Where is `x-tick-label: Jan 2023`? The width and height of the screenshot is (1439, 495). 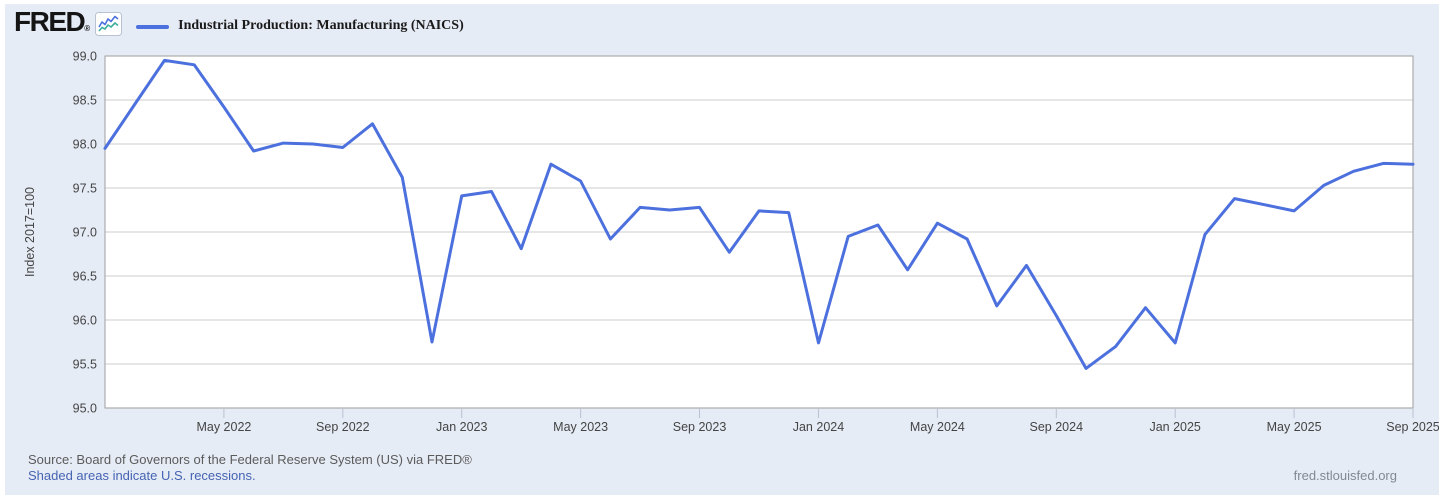
x-tick-label: Jan 2023 is located at coordinates (461, 427).